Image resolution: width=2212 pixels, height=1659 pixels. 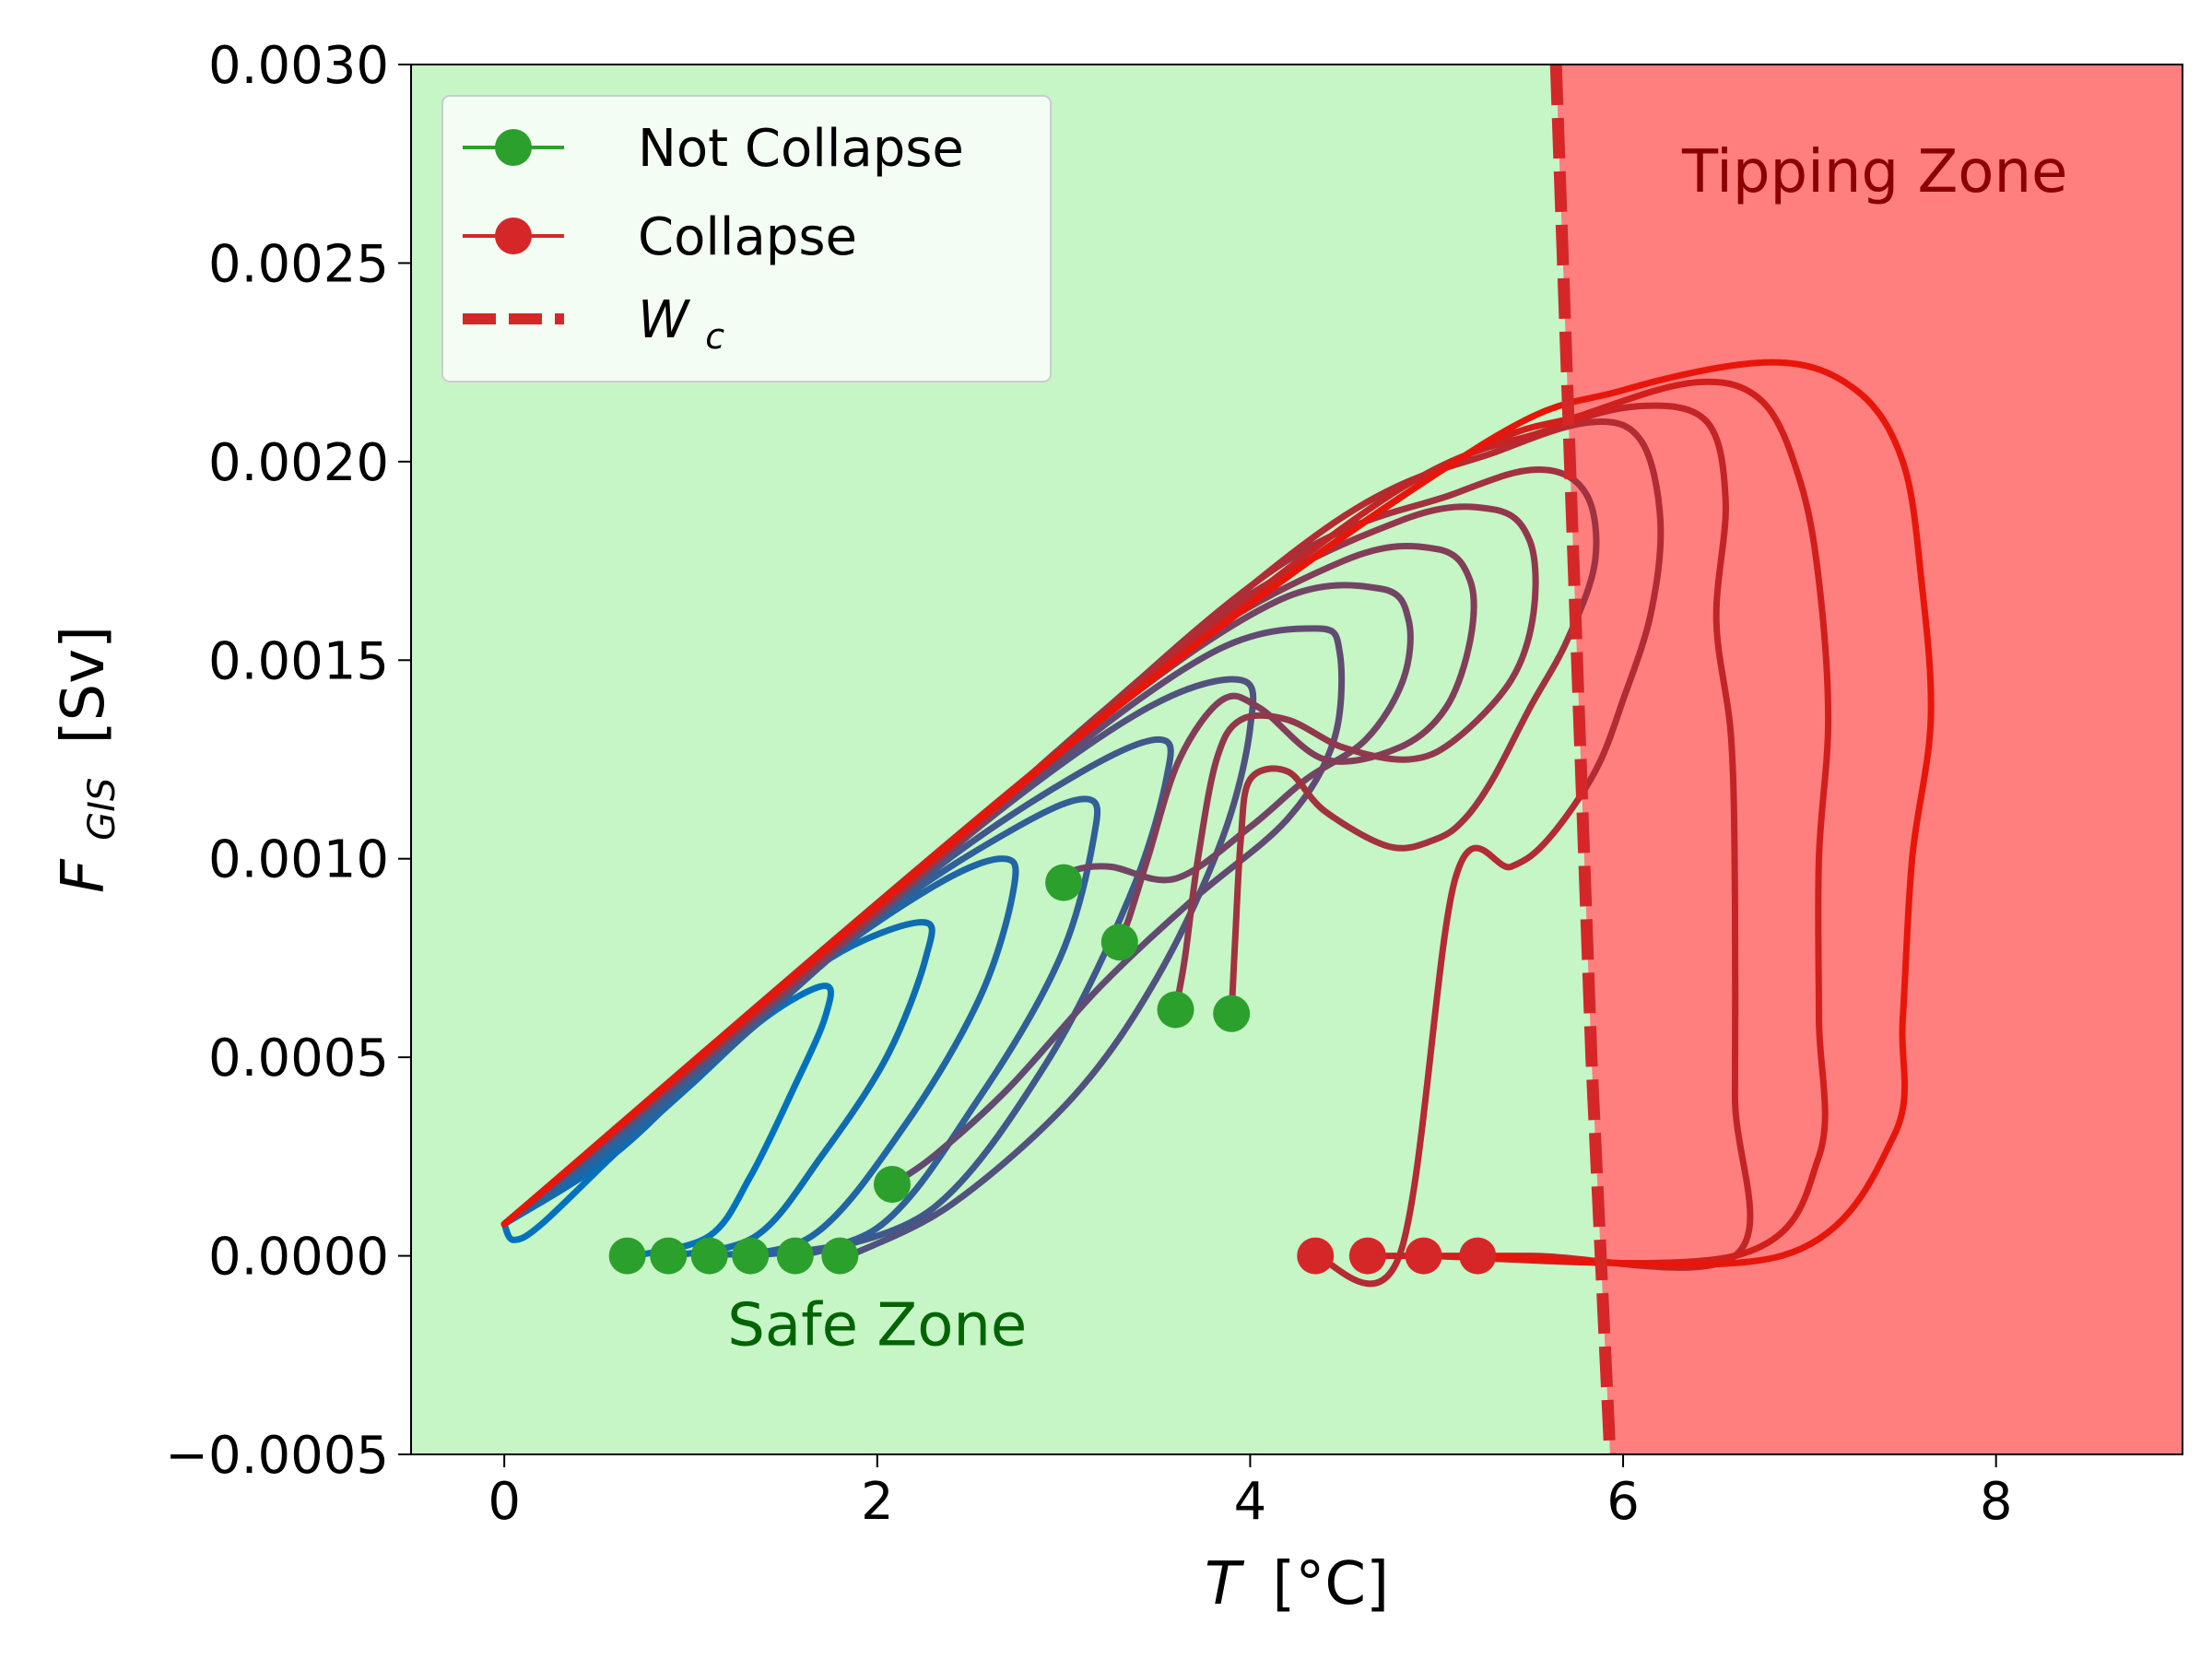 I want to click on legend-entry-not-collapse: Not Collapse, so click(x=713, y=149).